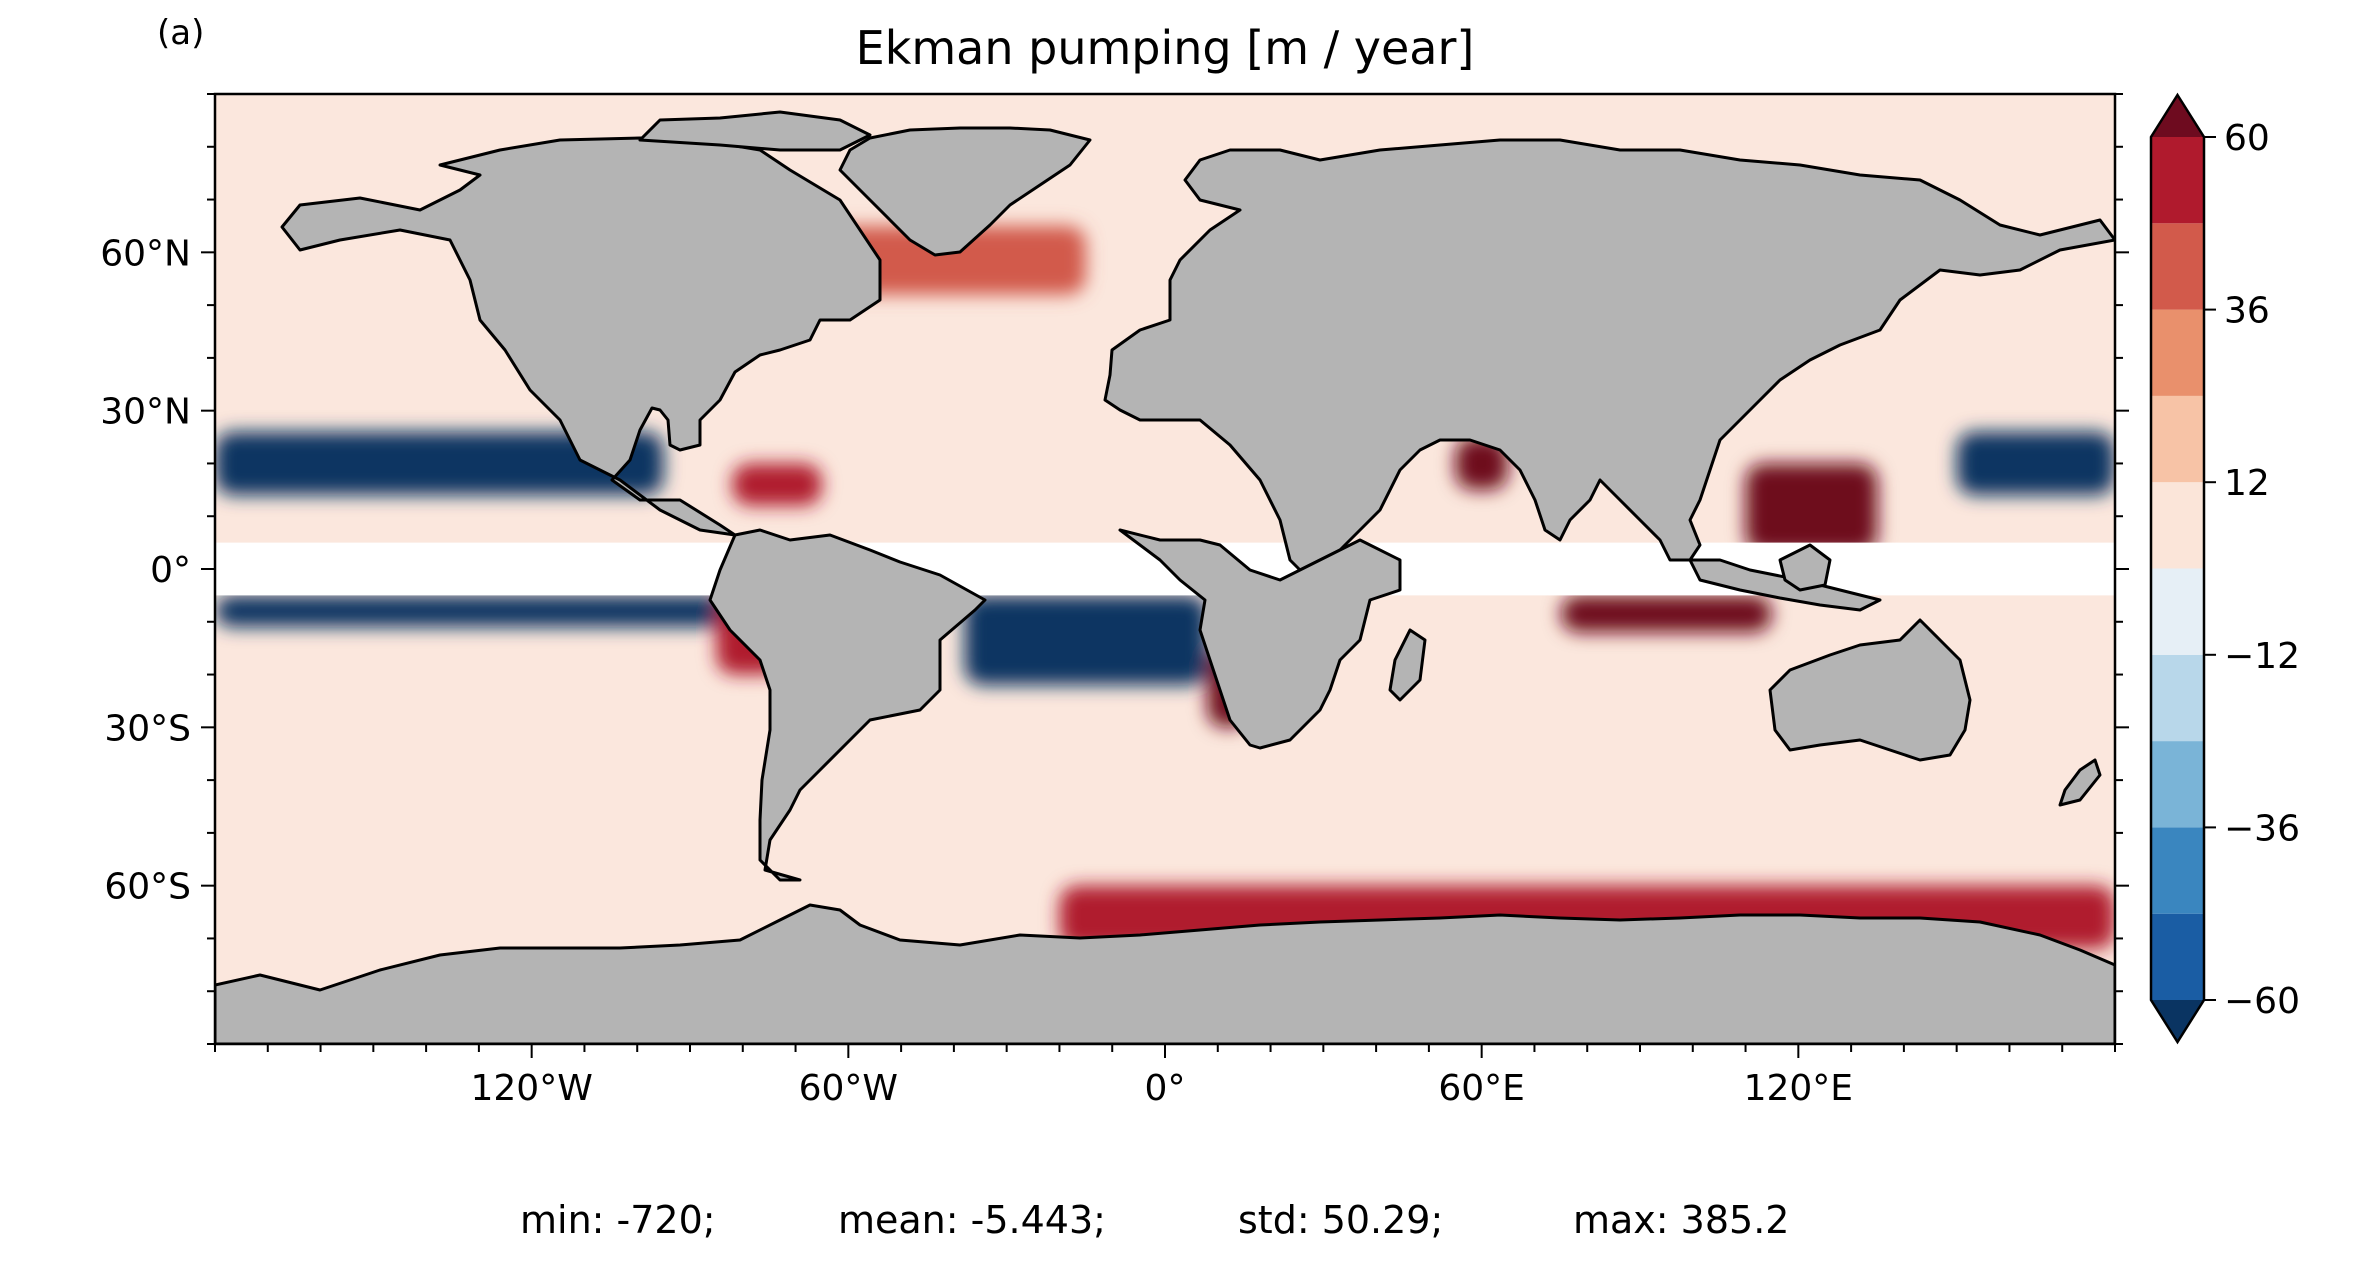 This screenshot has width=2362, height=1263. What do you see at coordinates (777, 484) in the screenshot?
I see `field-region-caribbean-upwelling` at bounding box center [777, 484].